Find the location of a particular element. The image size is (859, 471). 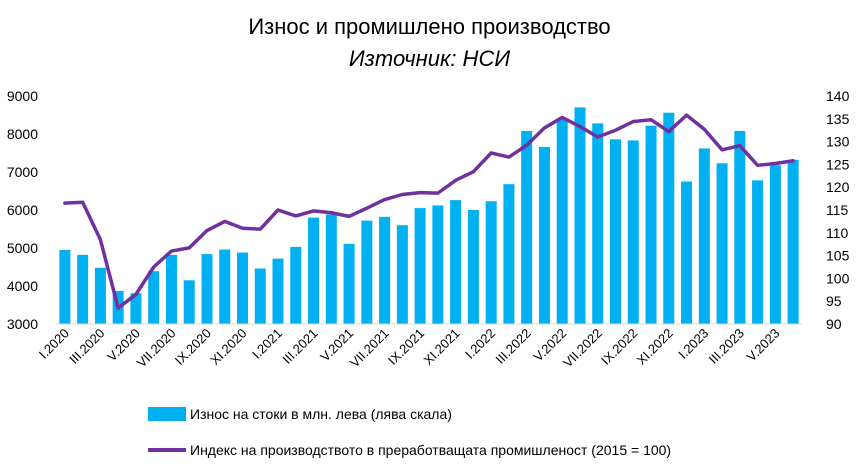

x-tick-label: XI.2022 is located at coordinates (655, 347).